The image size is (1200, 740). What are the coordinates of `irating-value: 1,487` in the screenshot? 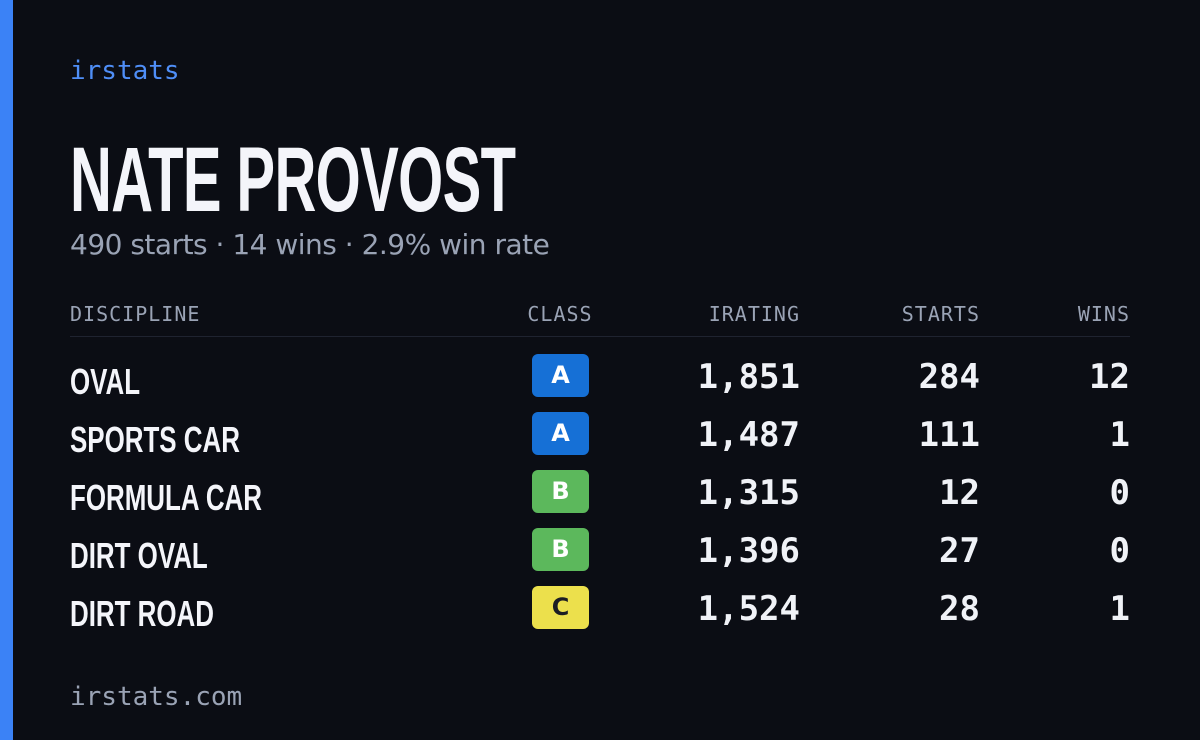 It's located at (748, 435).